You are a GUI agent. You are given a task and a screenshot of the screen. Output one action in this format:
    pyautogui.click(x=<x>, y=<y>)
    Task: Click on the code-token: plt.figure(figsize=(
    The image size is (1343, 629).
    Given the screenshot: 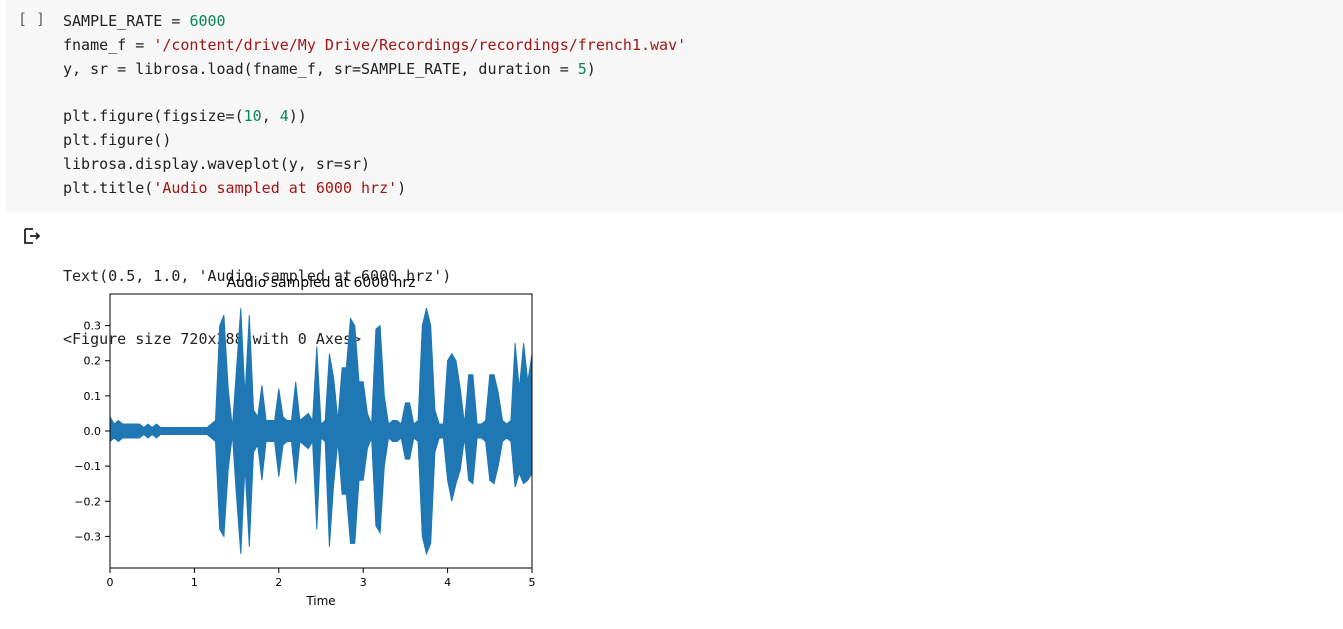 What is the action you would take?
    pyautogui.click(x=153, y=116)
    